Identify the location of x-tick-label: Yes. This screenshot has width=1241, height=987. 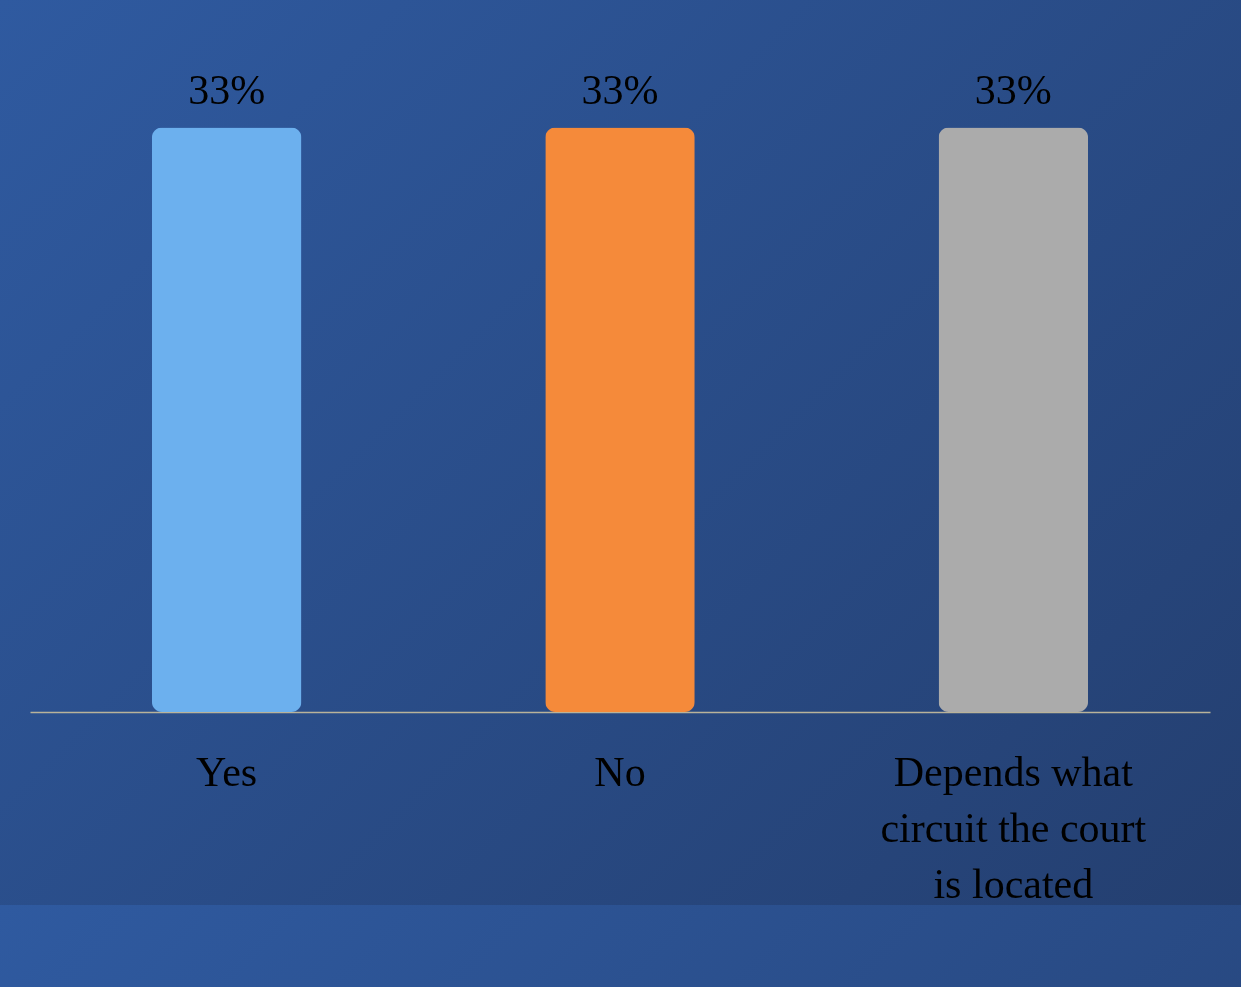
(227, 771).